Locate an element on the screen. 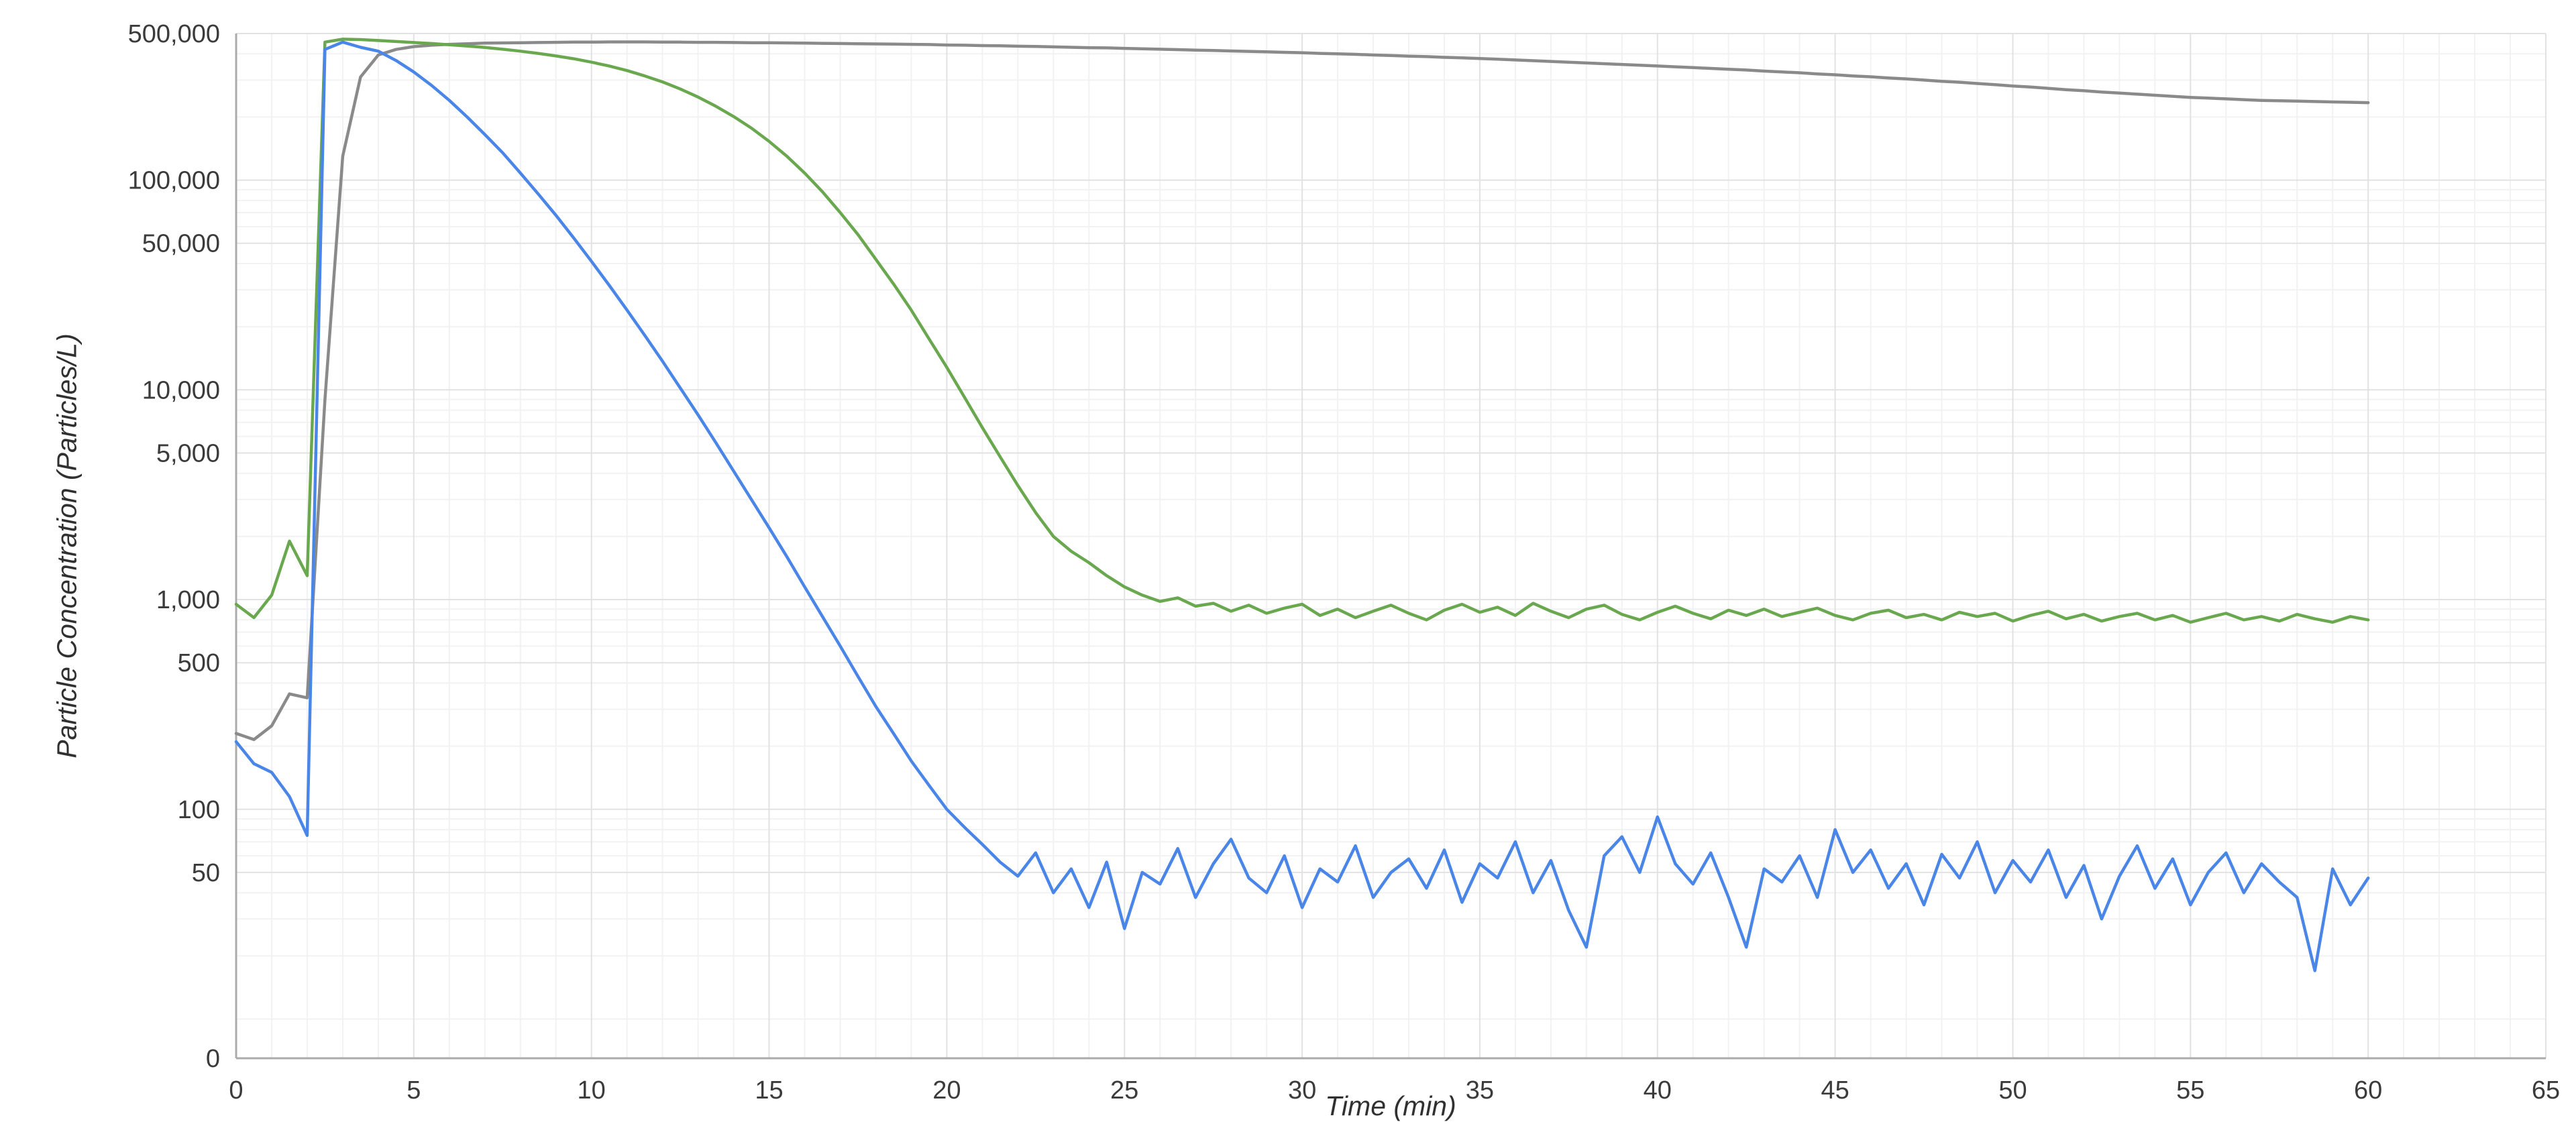 Image resolution: width=2576 pixels, height=1128 pixels. svg-text: 500 is located at coordinates (199, 663).